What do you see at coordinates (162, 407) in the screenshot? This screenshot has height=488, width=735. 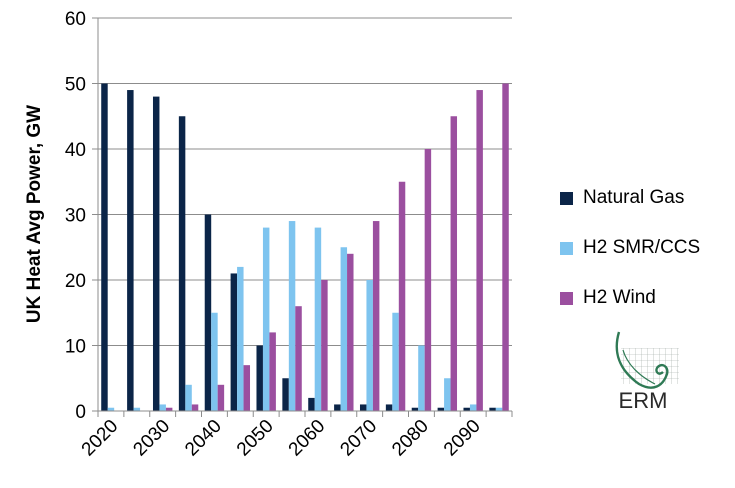 I see `bar-h2-smr-ccs-2030` at bounding box center [162, 407].